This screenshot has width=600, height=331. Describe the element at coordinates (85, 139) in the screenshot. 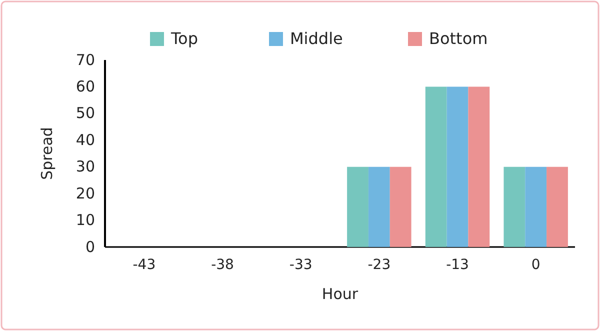

I see `y-tick-label: 40` at that location.